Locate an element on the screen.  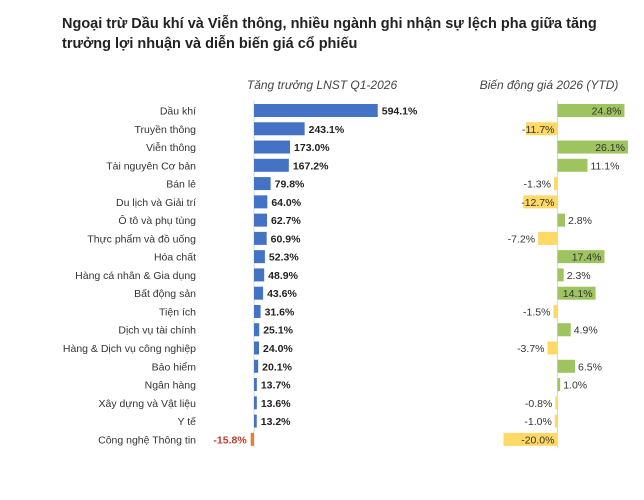
price-value-label: -1.5% is located at coordinates (536, 312).